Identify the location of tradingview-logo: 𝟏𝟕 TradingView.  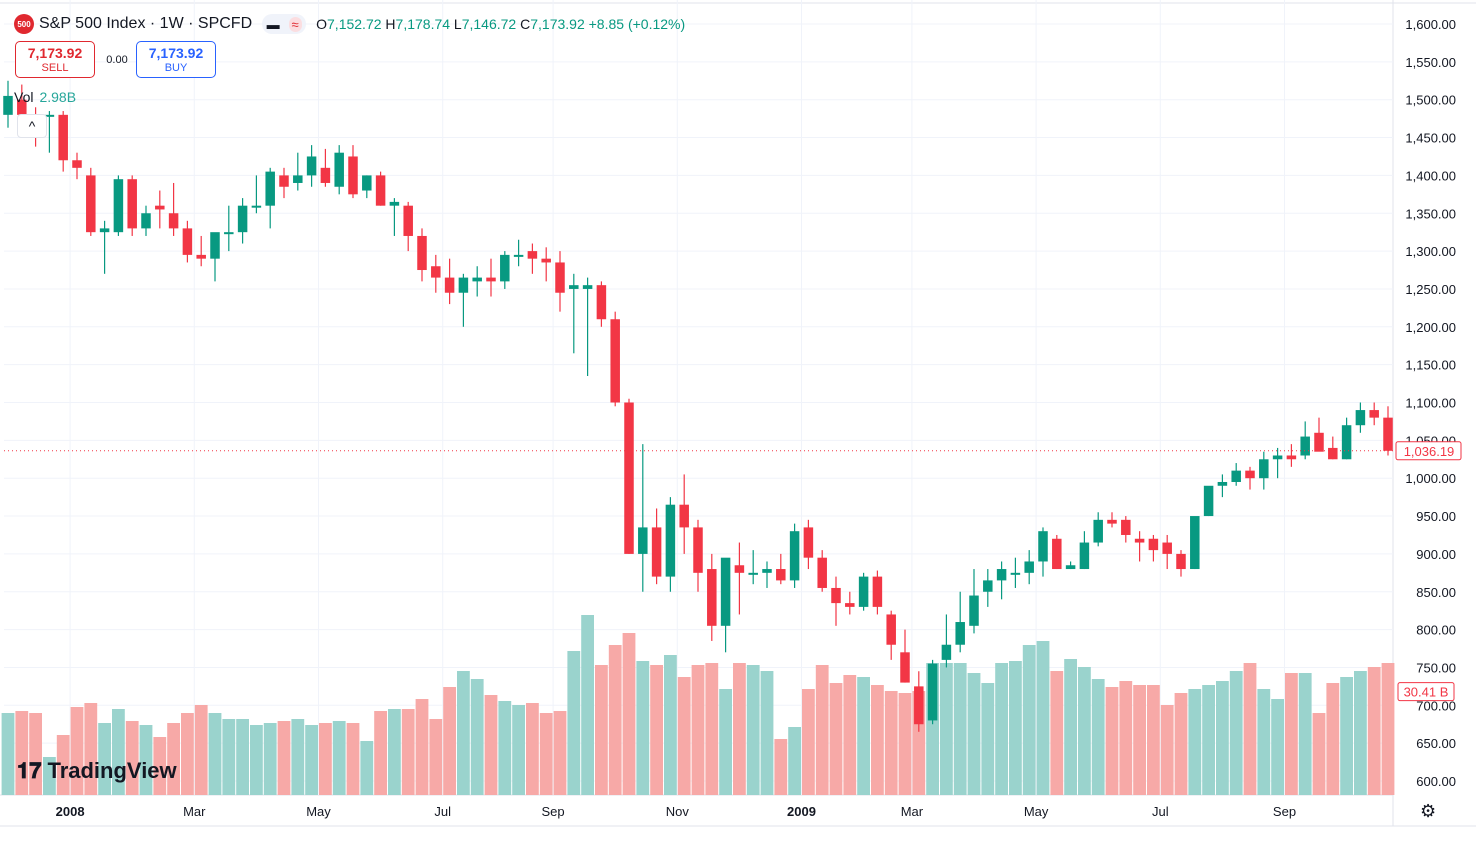
(97, 771).